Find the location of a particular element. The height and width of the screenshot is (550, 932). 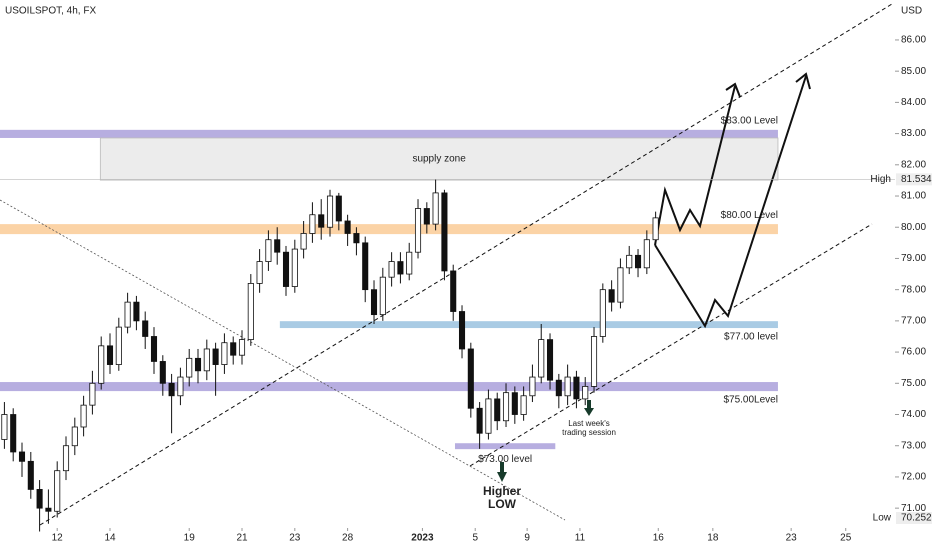

y-tick-label: 81.00 is located at coordinates (913, 196).